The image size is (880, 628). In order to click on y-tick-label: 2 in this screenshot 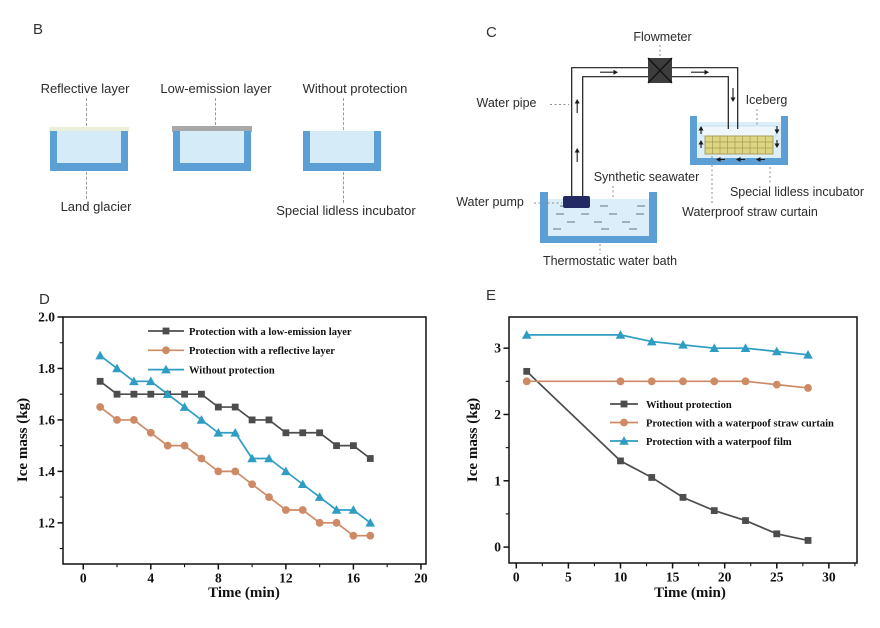, I will do `click(497, 414)`.